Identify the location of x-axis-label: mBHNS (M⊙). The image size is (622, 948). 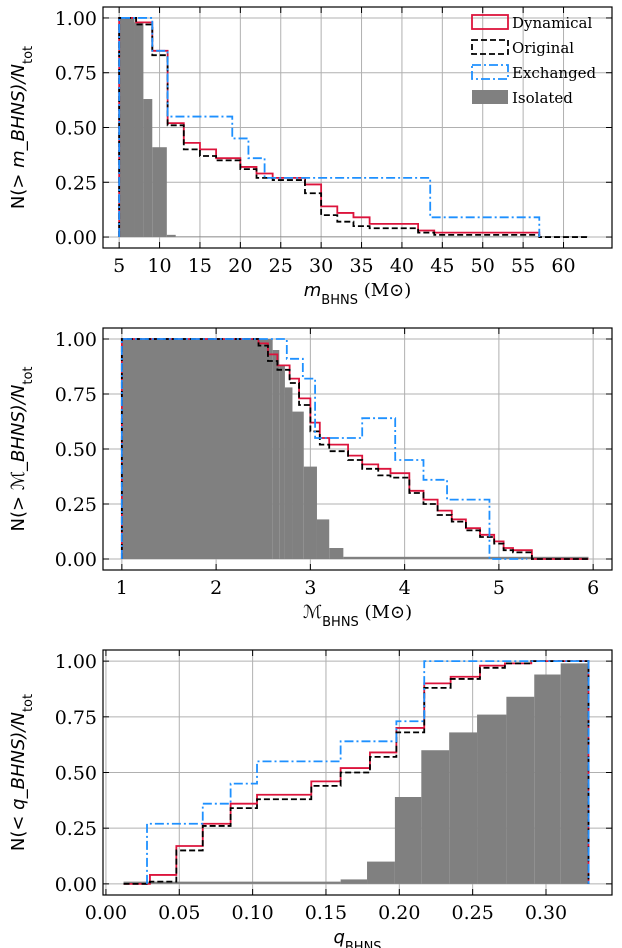
(358, 294).